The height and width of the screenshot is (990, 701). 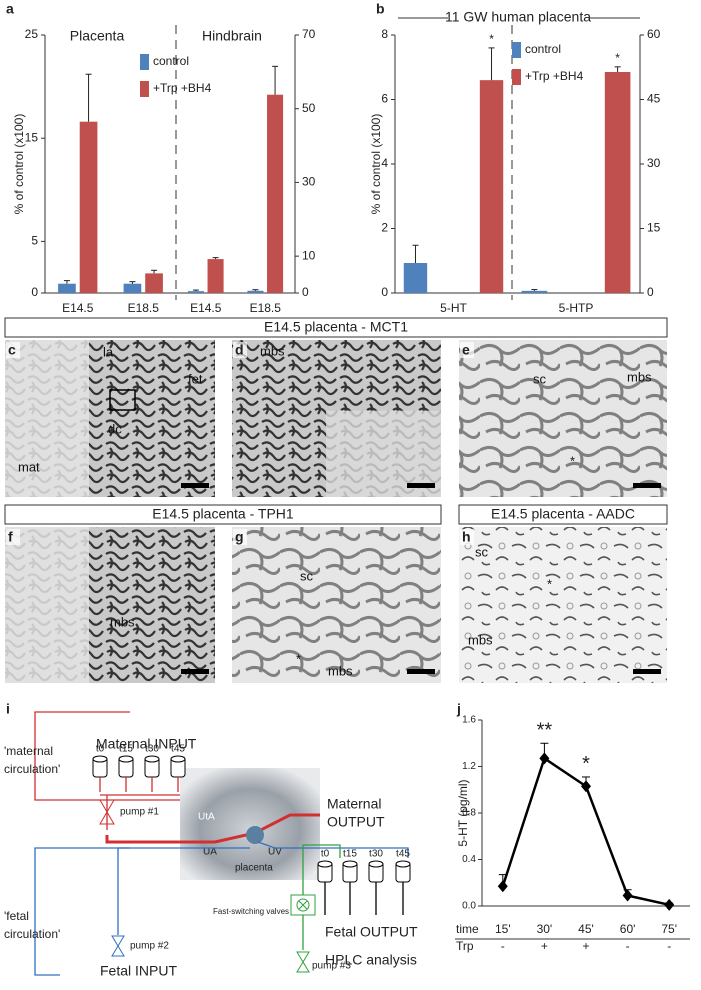 What do you see at coordinates (303, 962) in the screenshot?
I see `pump` at bounding box center [303, 962].